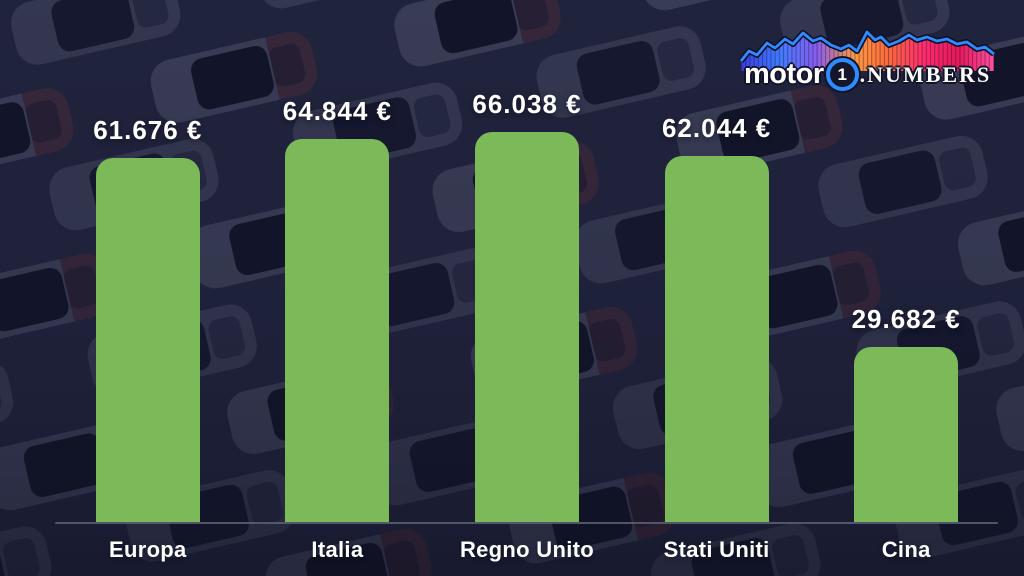 Image resolution: width=1024 pixels, height=576 pixels. I want to click on x-axis-category-label: Regno Unito, so click(527, 549).